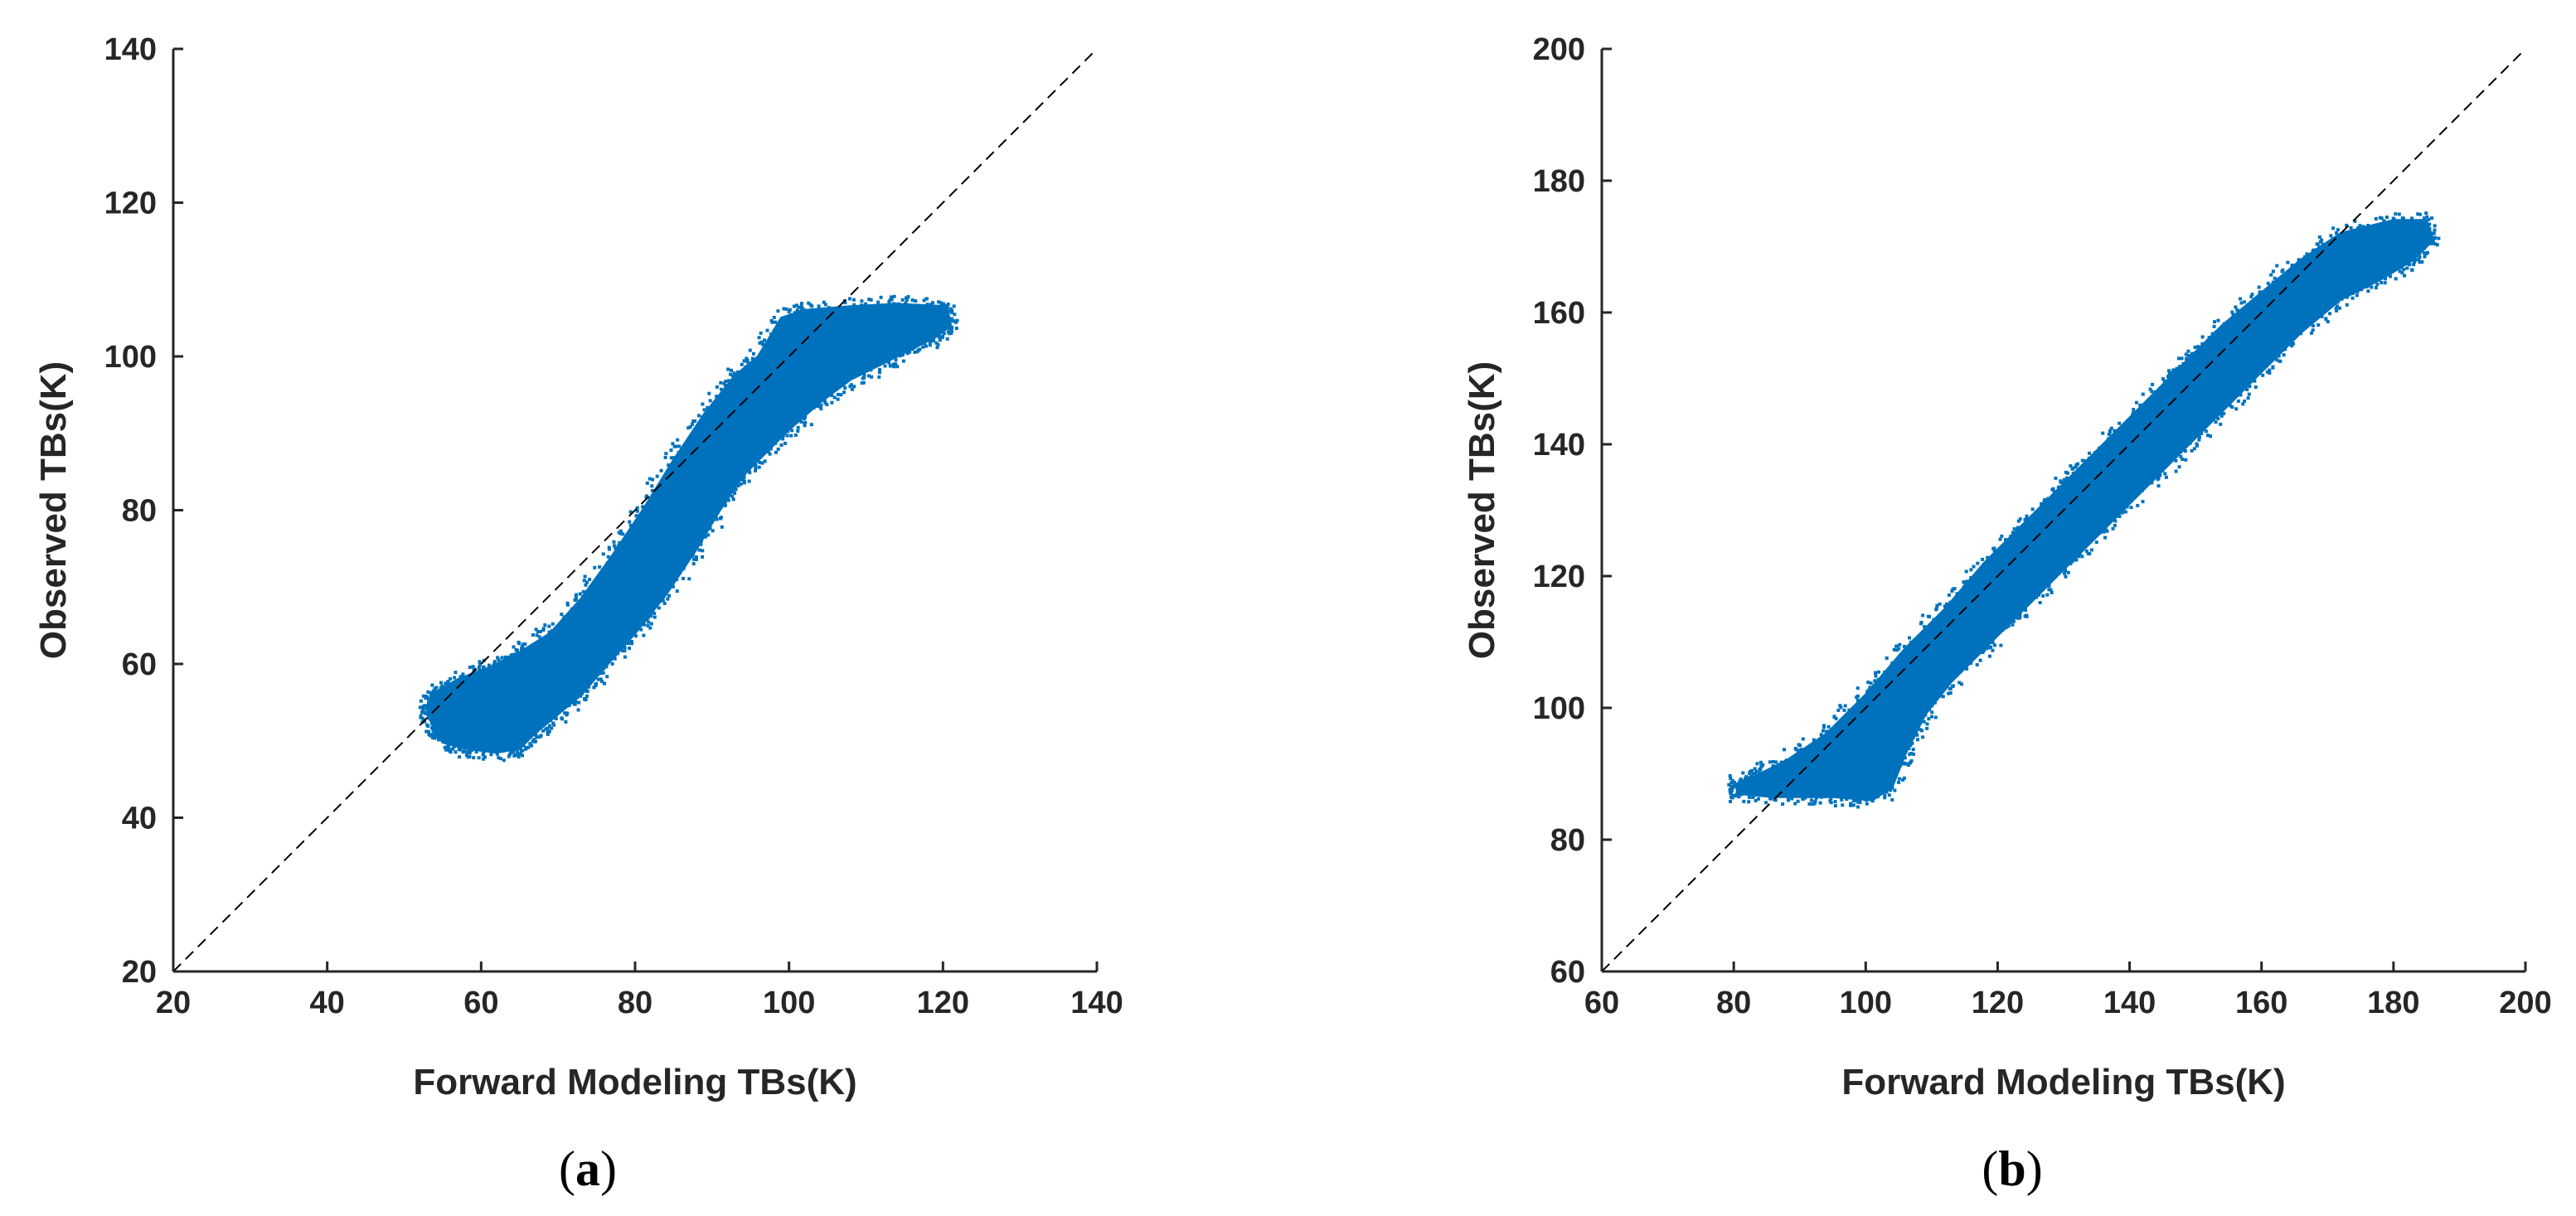  Describe the element at coordinates (587, 1168) in the screenshot. I see `panel-label-letter: a` at that location.